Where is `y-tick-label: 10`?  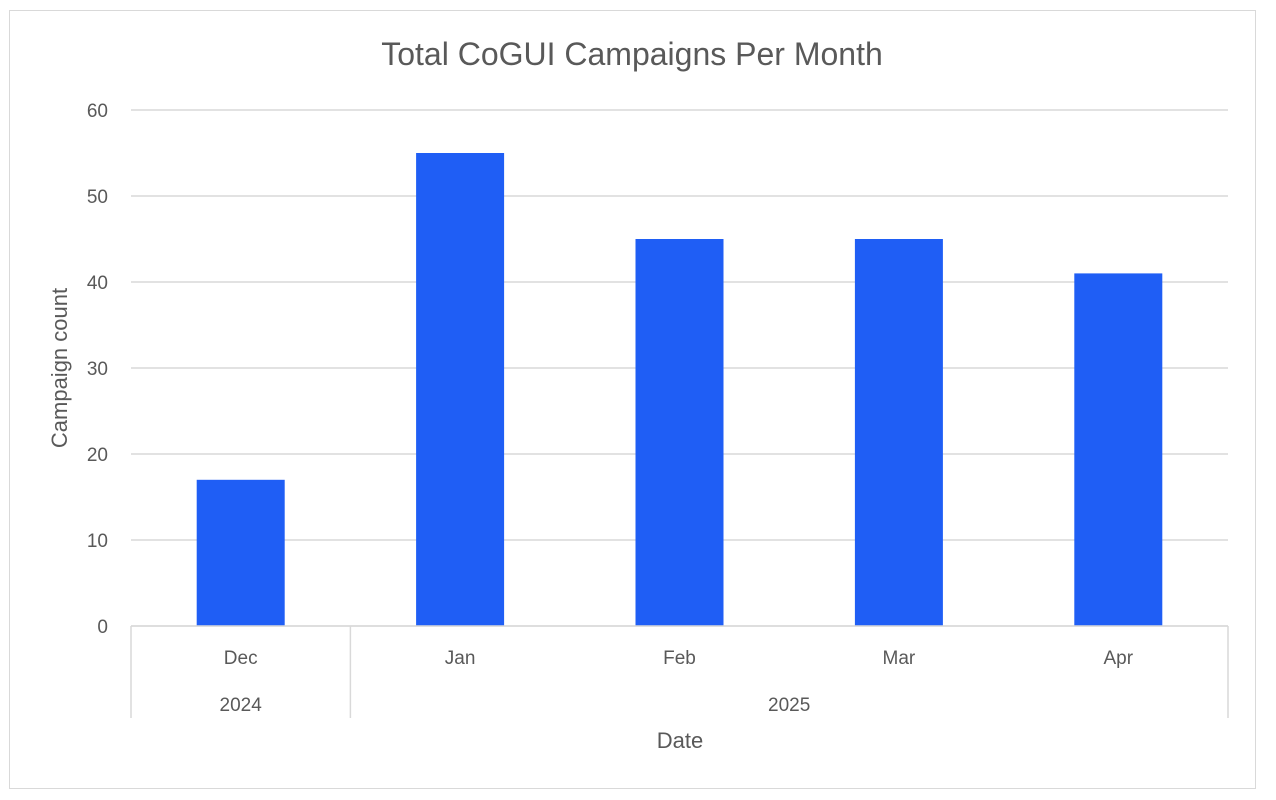 y-tick-label: 10 is located at coordinates (97, 541).